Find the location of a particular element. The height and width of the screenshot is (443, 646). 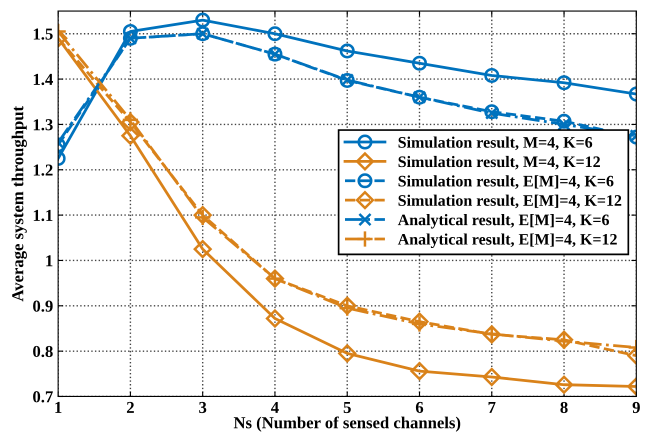

x-tick-label: 2 is located at coordinates (130, 407).